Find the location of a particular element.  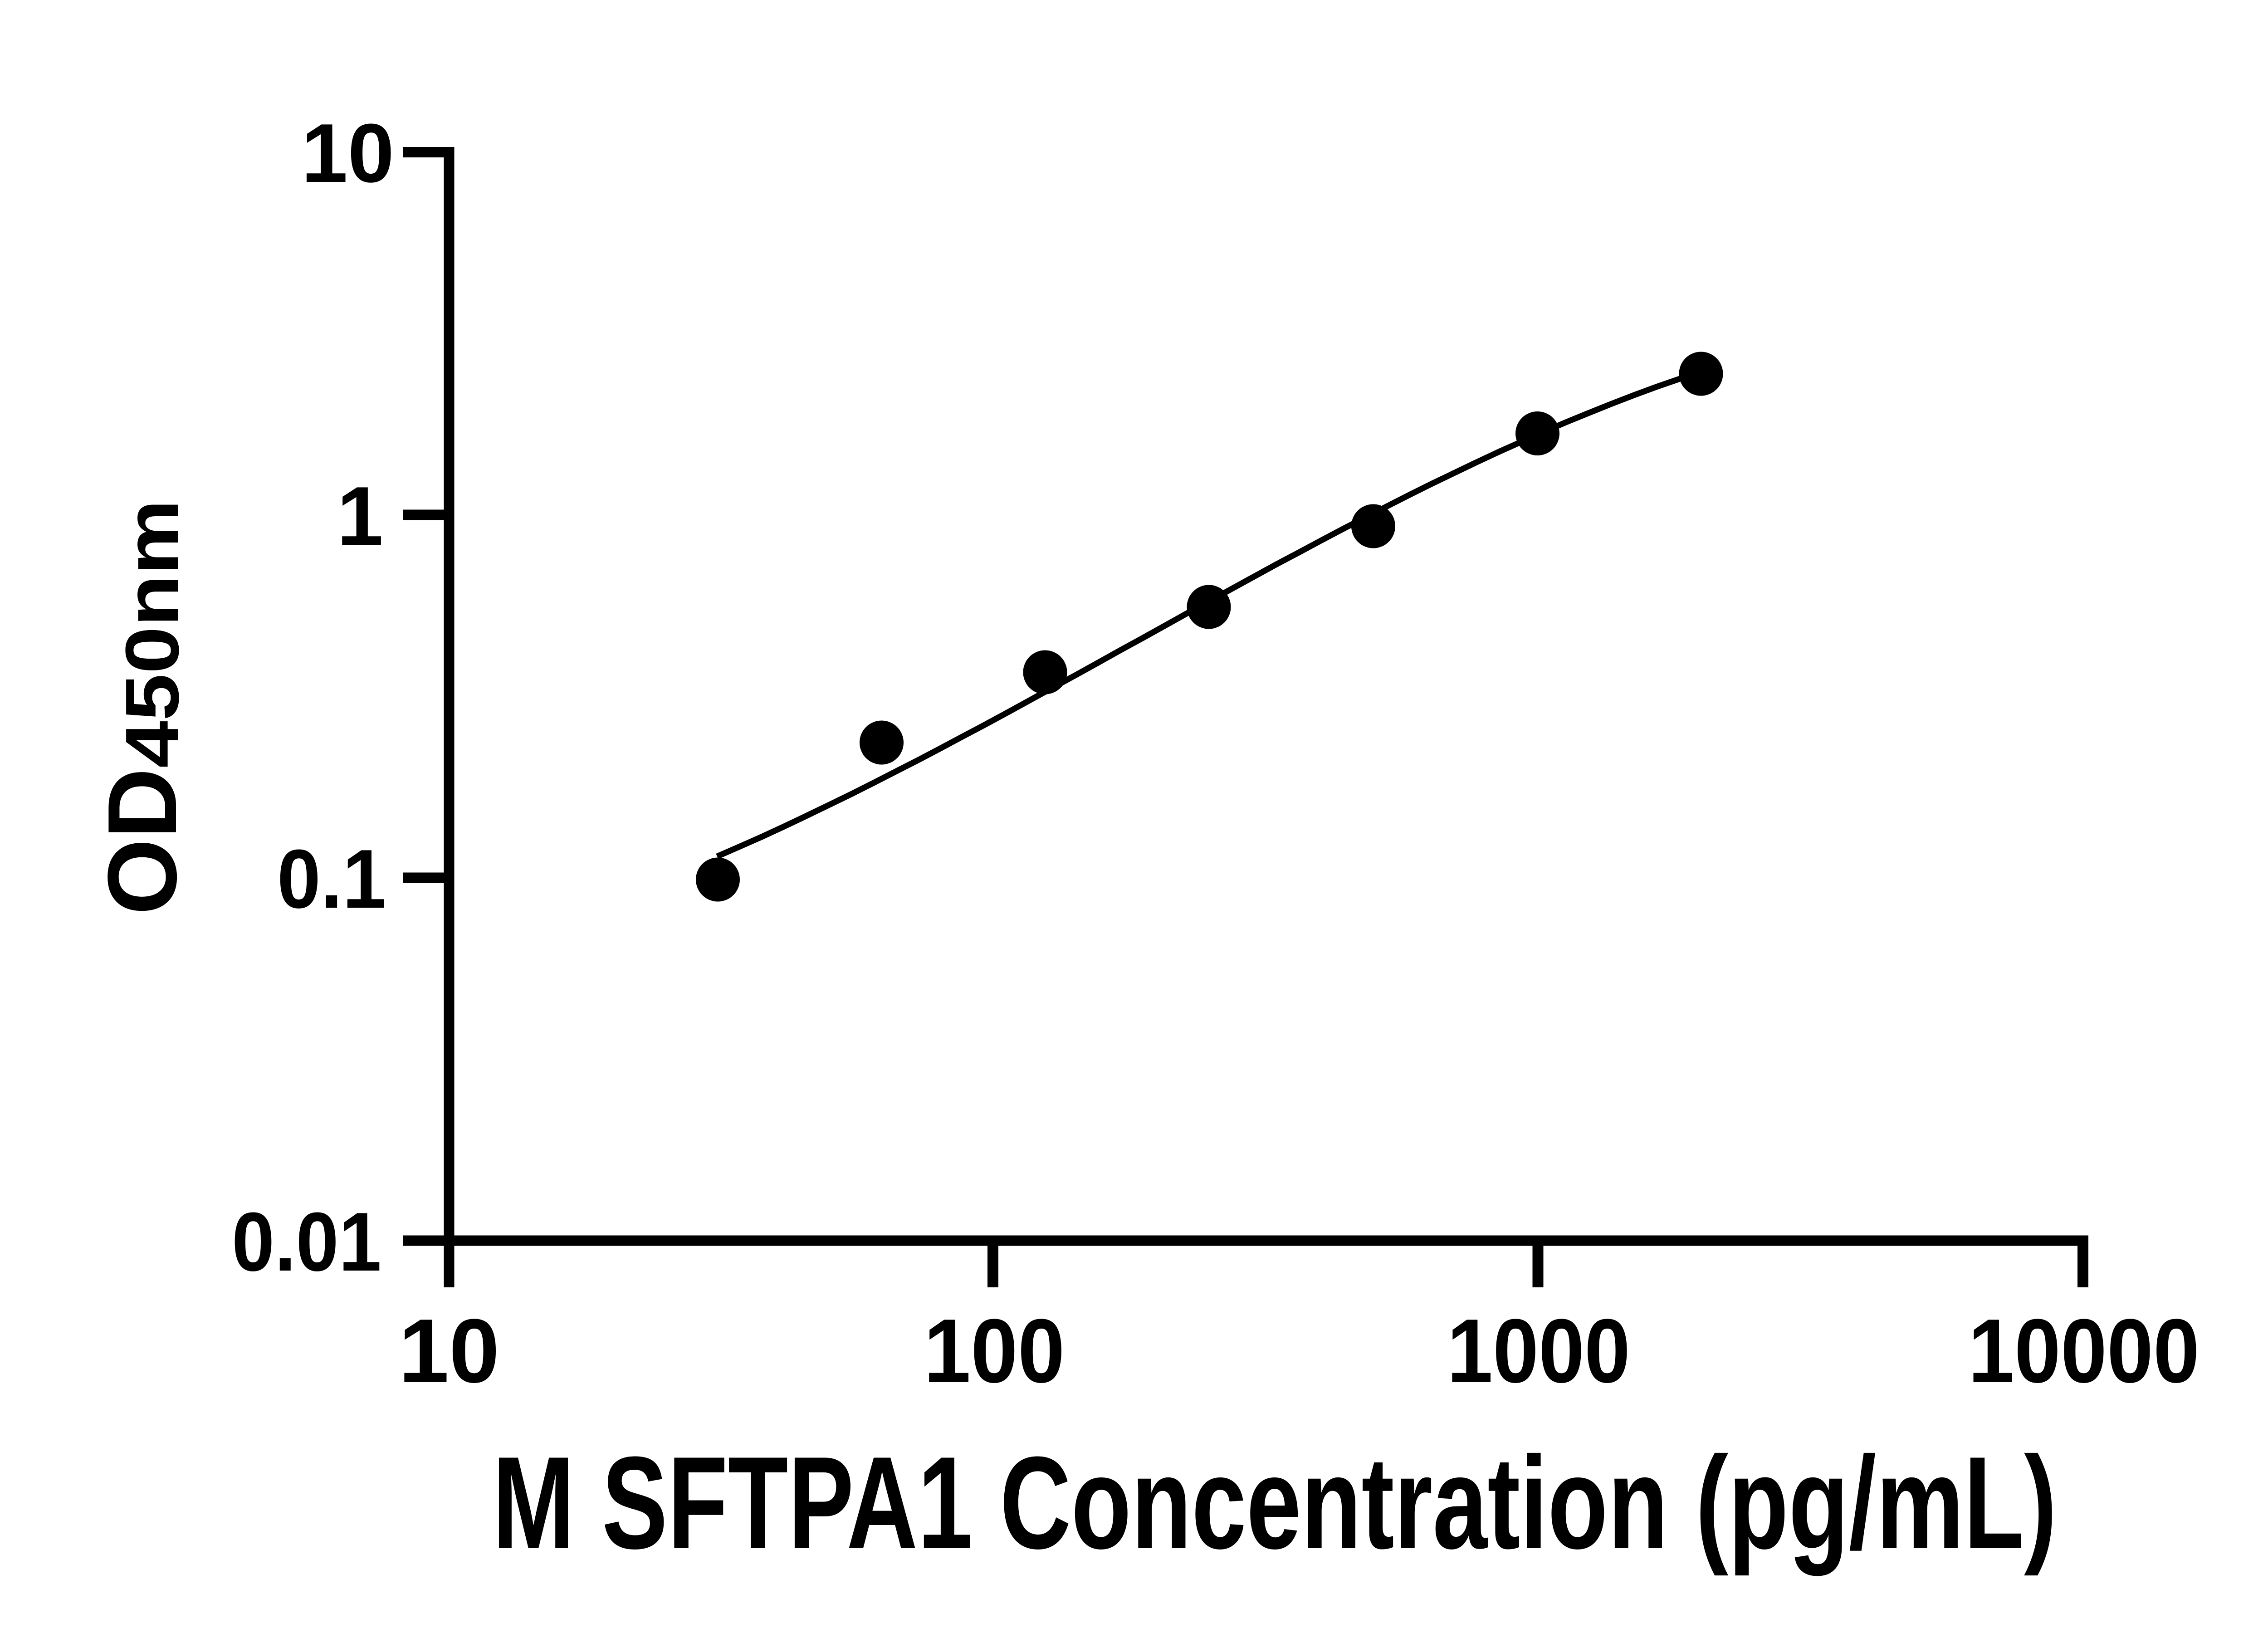

svg-text: OD450nm is located at coordinates (142, 707).